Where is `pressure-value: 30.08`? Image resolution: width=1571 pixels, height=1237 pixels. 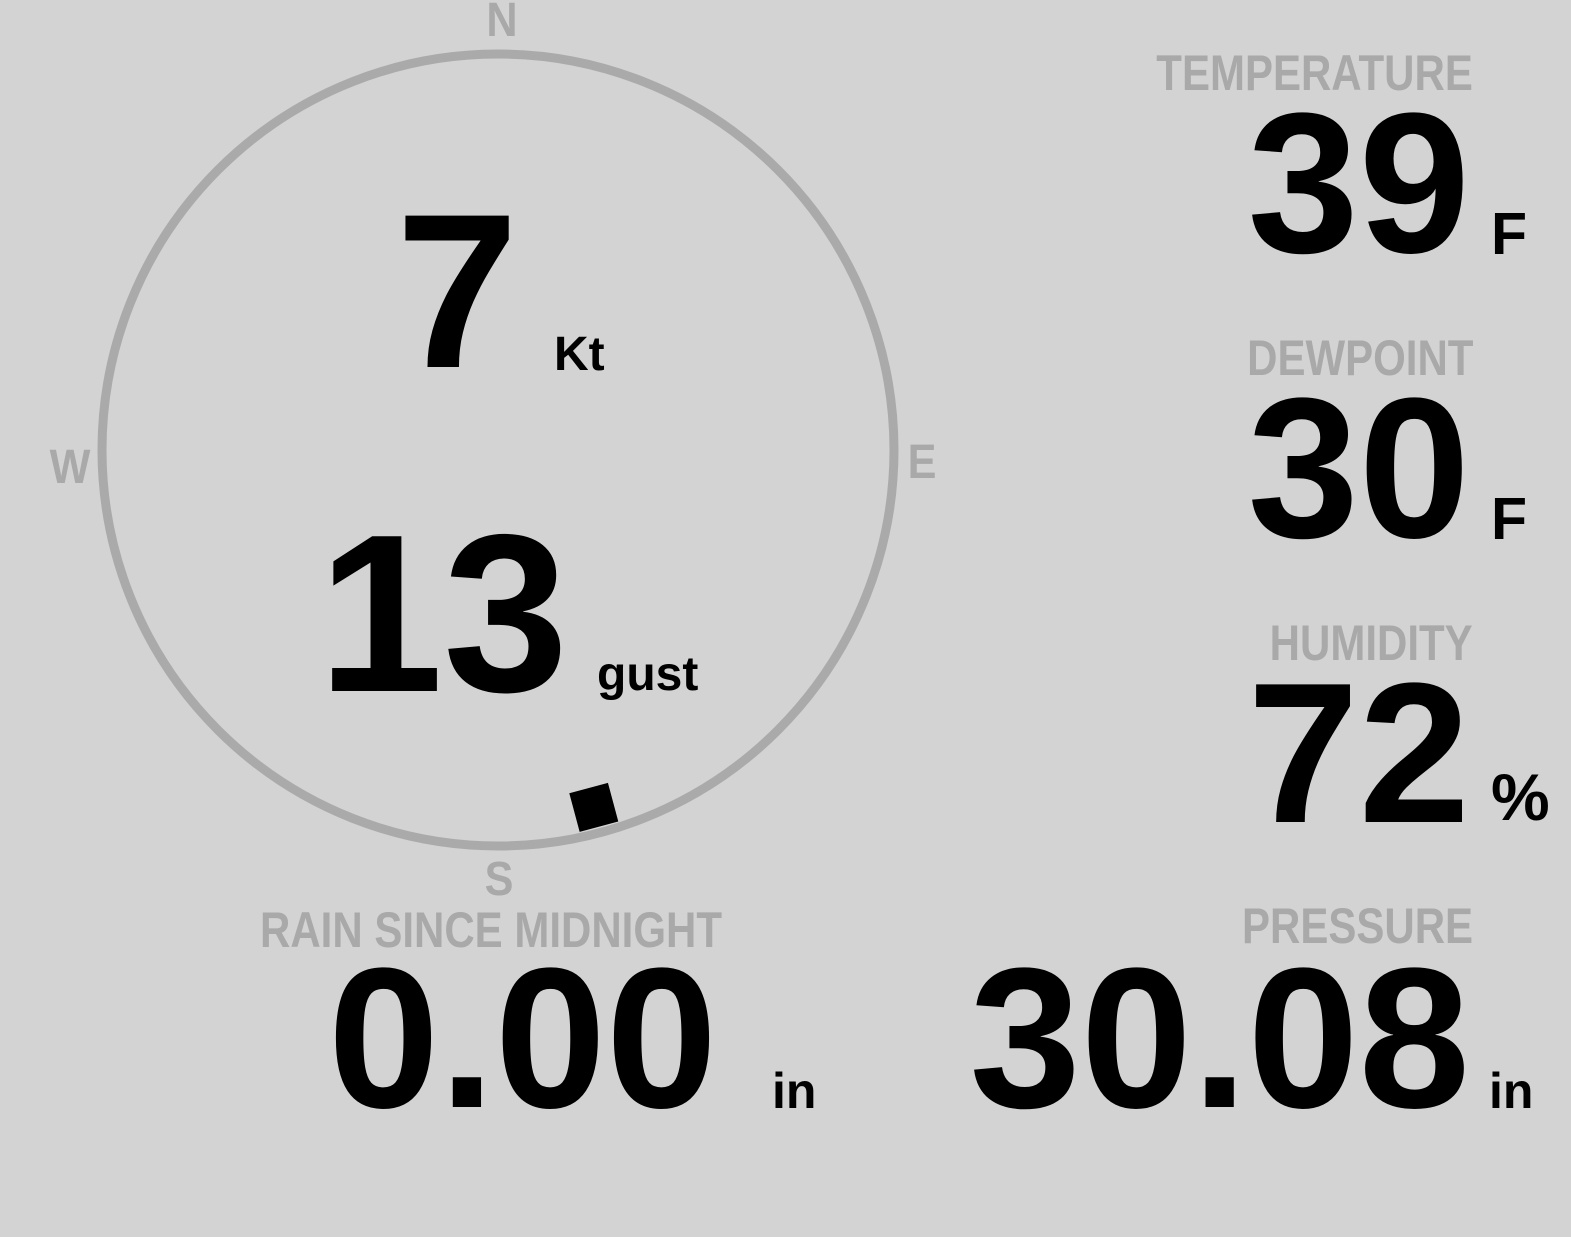
pressure-value: 30.08 is located at coordinates (1220, 1038).